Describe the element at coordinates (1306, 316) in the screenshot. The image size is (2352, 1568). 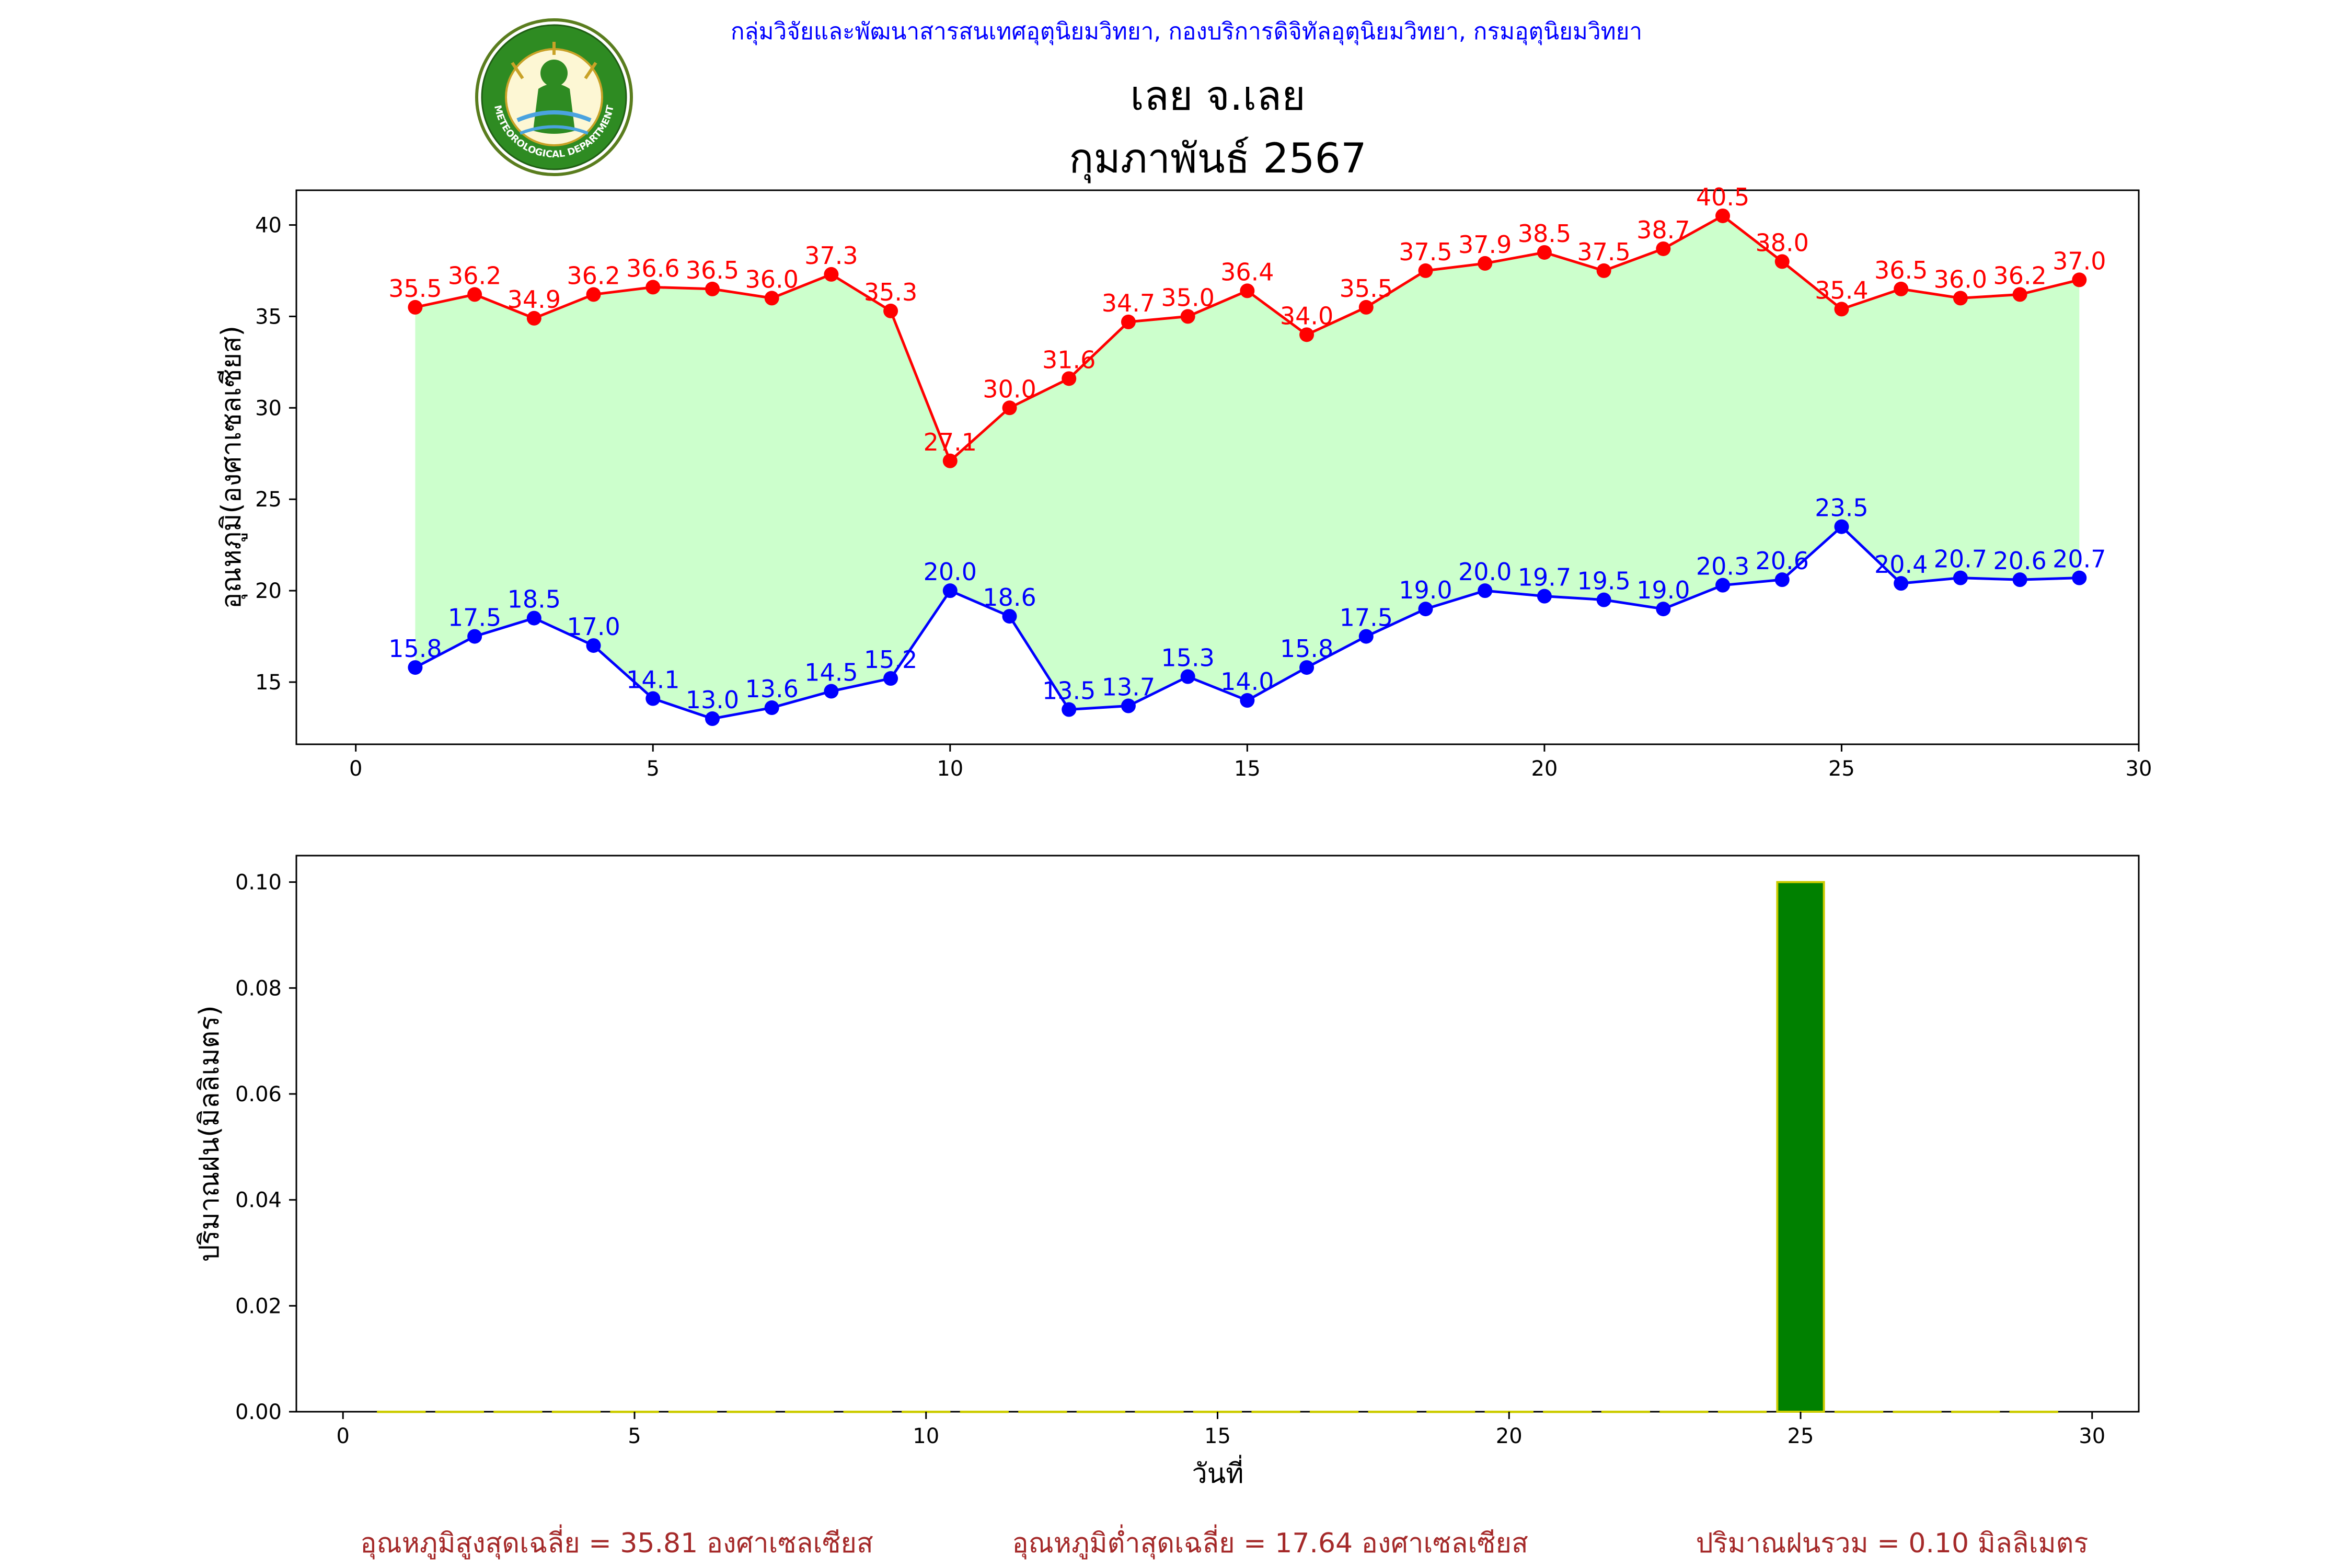
I see `max-temperature-data-label: 34.0` at that location.